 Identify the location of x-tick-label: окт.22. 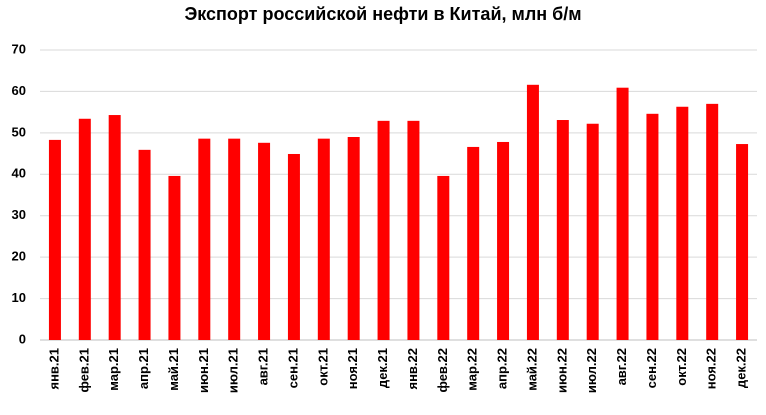
(681, 367).